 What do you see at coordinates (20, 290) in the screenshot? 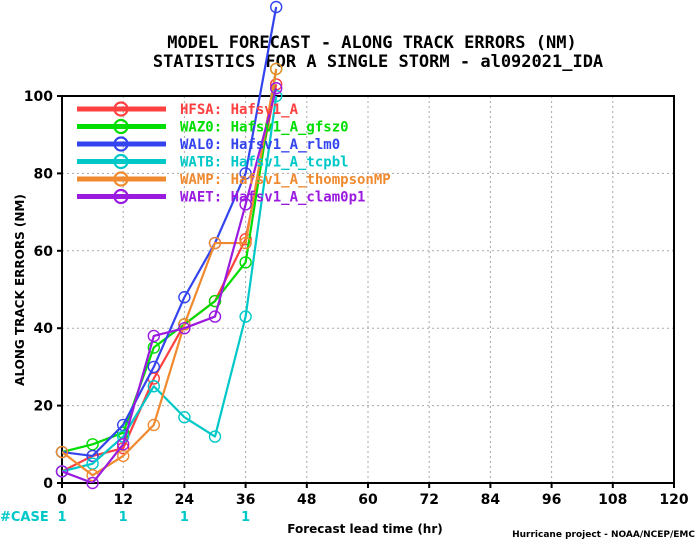
I see `y-axis-label: ALONG TRACK ERRORS (NM)` at bounding box center [20, 290].